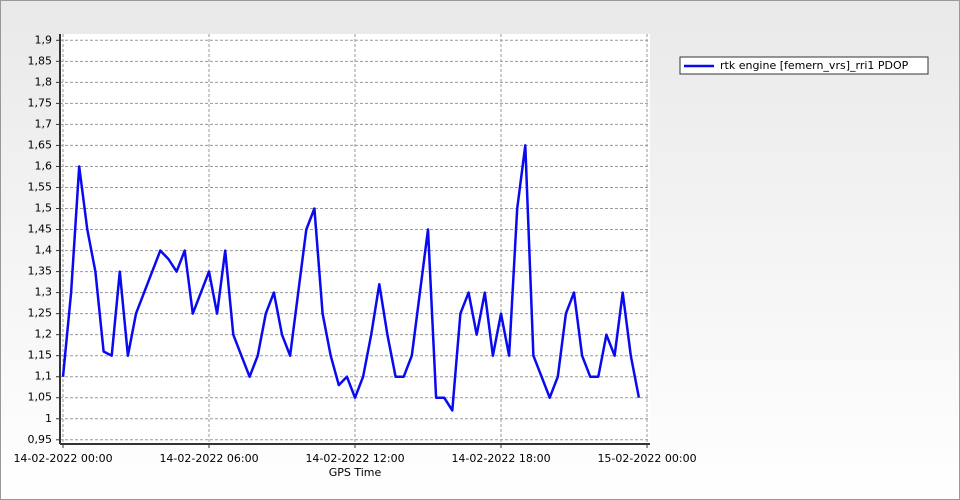 This screenshot has width=960, height=500. Describe the element at coordinates (40, 60) in the screenshot. I see `y-tick-label: 1,85` at that location.